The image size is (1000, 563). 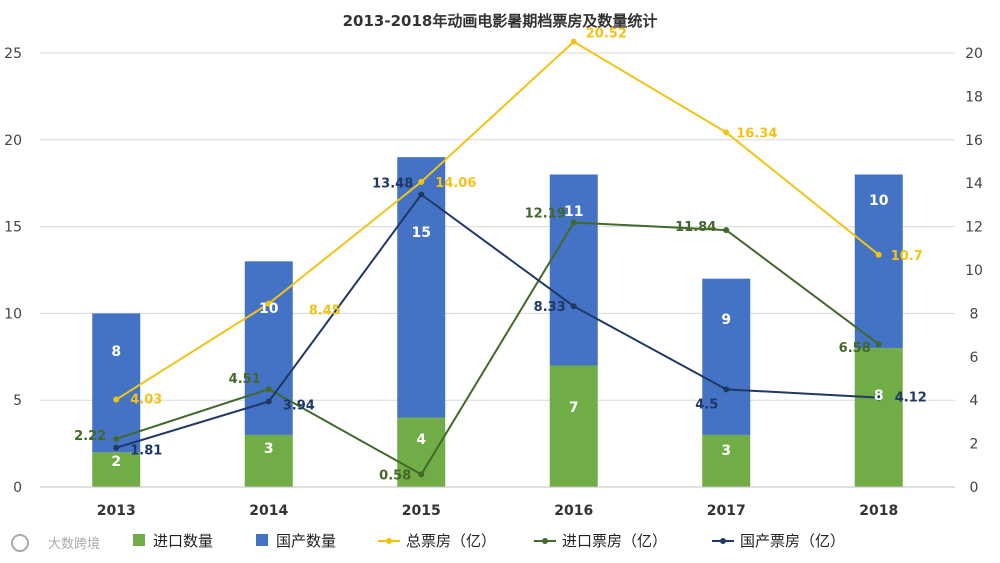 What do you see at coordinates (974, 445) in the screenshot?
I see `right-tick-label: 2` at bounding box center [974, 445].